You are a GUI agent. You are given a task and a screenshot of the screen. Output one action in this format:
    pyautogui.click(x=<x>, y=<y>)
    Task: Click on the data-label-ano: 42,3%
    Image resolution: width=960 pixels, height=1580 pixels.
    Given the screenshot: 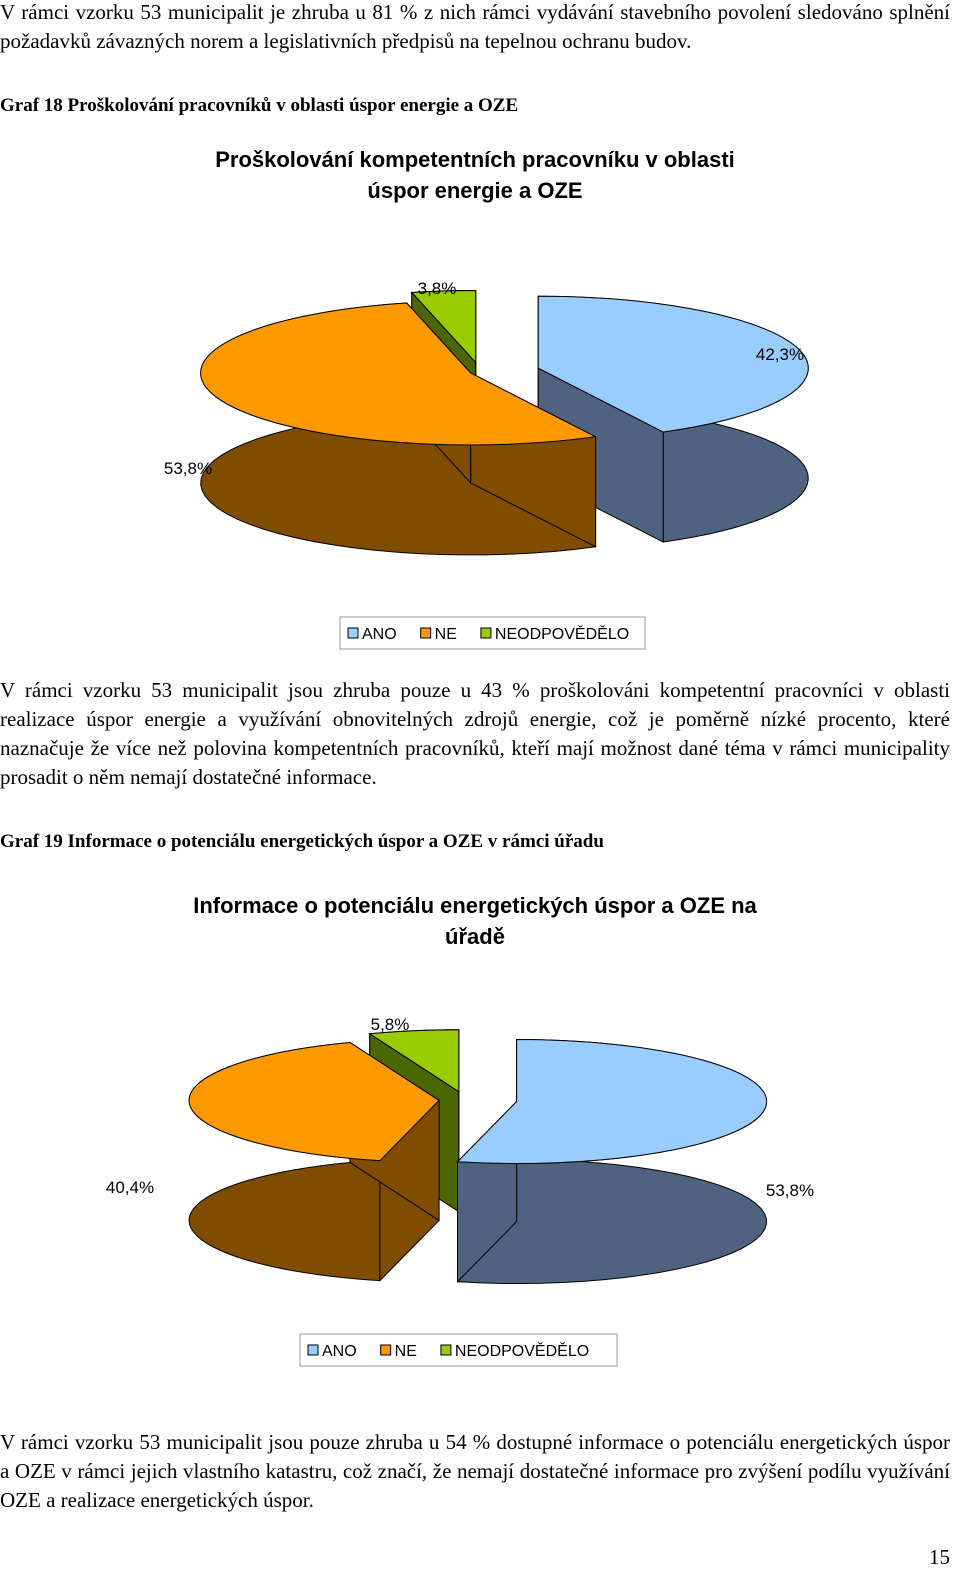 What is the action you would take?
    pyautogui.click(x=780, y=354)
    